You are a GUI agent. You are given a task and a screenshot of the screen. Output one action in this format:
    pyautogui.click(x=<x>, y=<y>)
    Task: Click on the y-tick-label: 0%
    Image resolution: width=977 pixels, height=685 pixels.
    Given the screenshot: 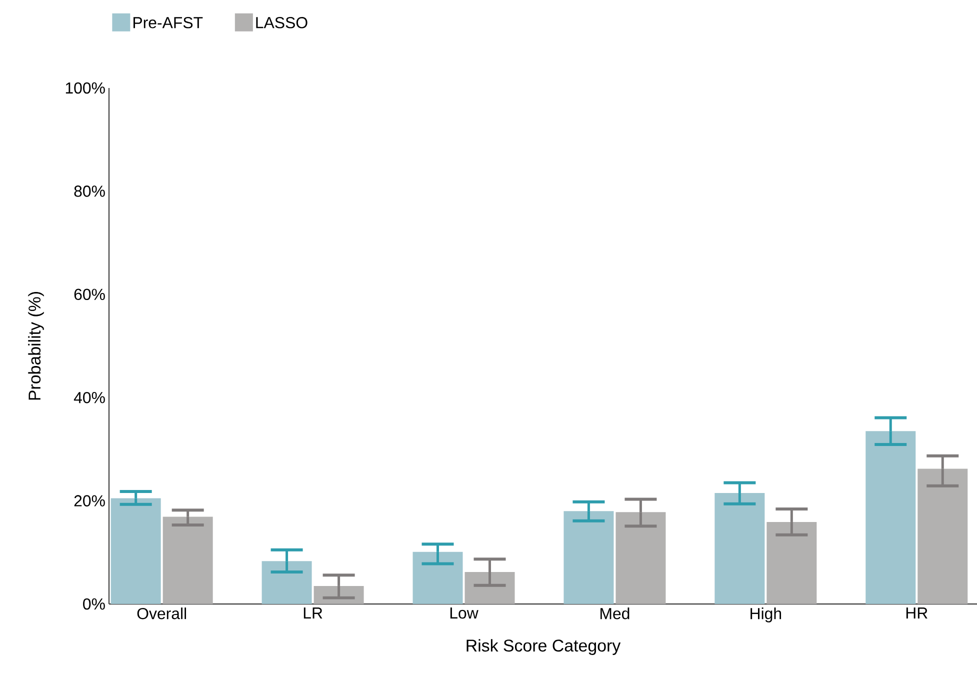 What is the action you would take?
    pyautogui.click(x=94, y=604)
    